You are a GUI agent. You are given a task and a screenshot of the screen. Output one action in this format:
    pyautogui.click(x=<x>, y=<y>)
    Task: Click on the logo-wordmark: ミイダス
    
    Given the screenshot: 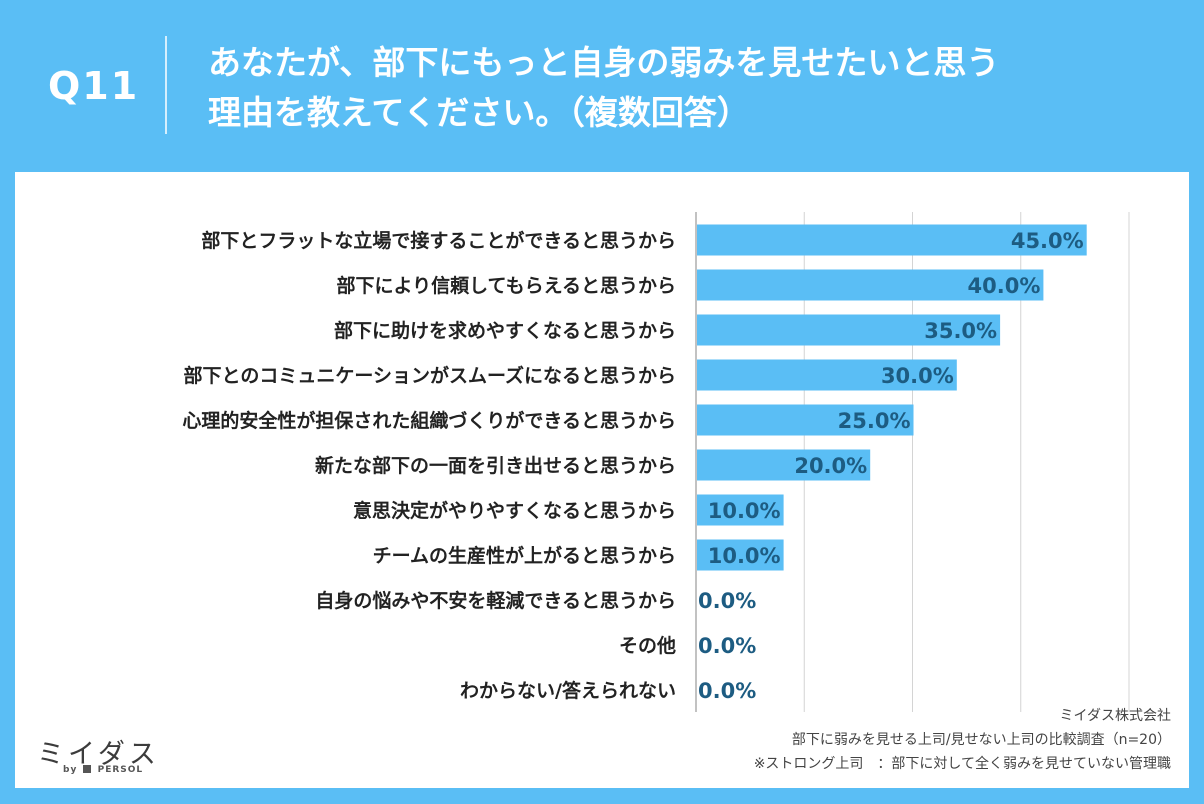 What is the action you would take?
    pyautogui.click(x=98, y=754)
    